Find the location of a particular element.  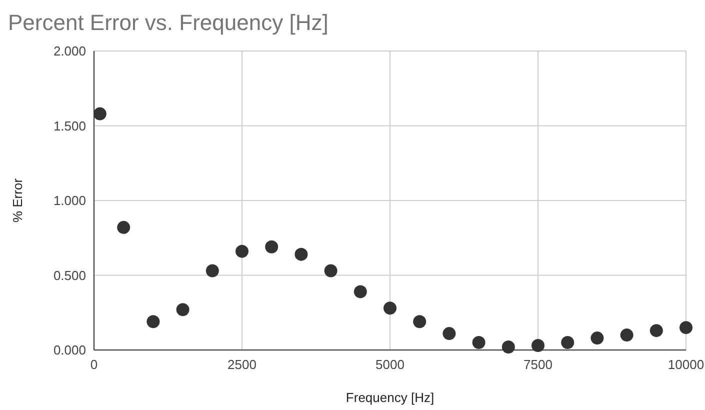

x-tick-label: 2500 is located at coordinates (242, 364).